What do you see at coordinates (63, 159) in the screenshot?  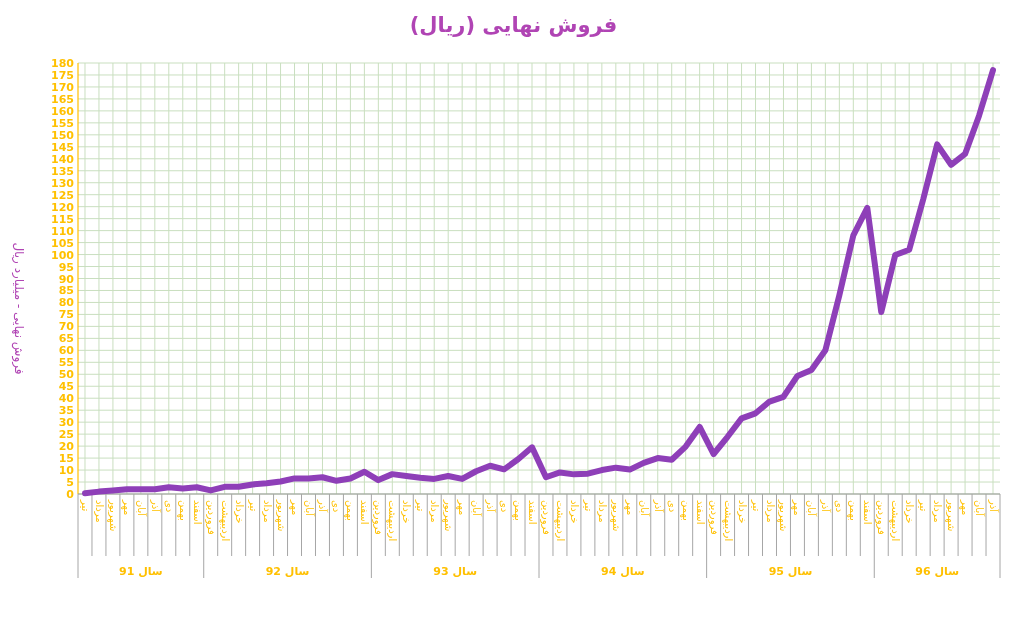 I see `y-tick-label: 140` at bounding box center [63, 159].